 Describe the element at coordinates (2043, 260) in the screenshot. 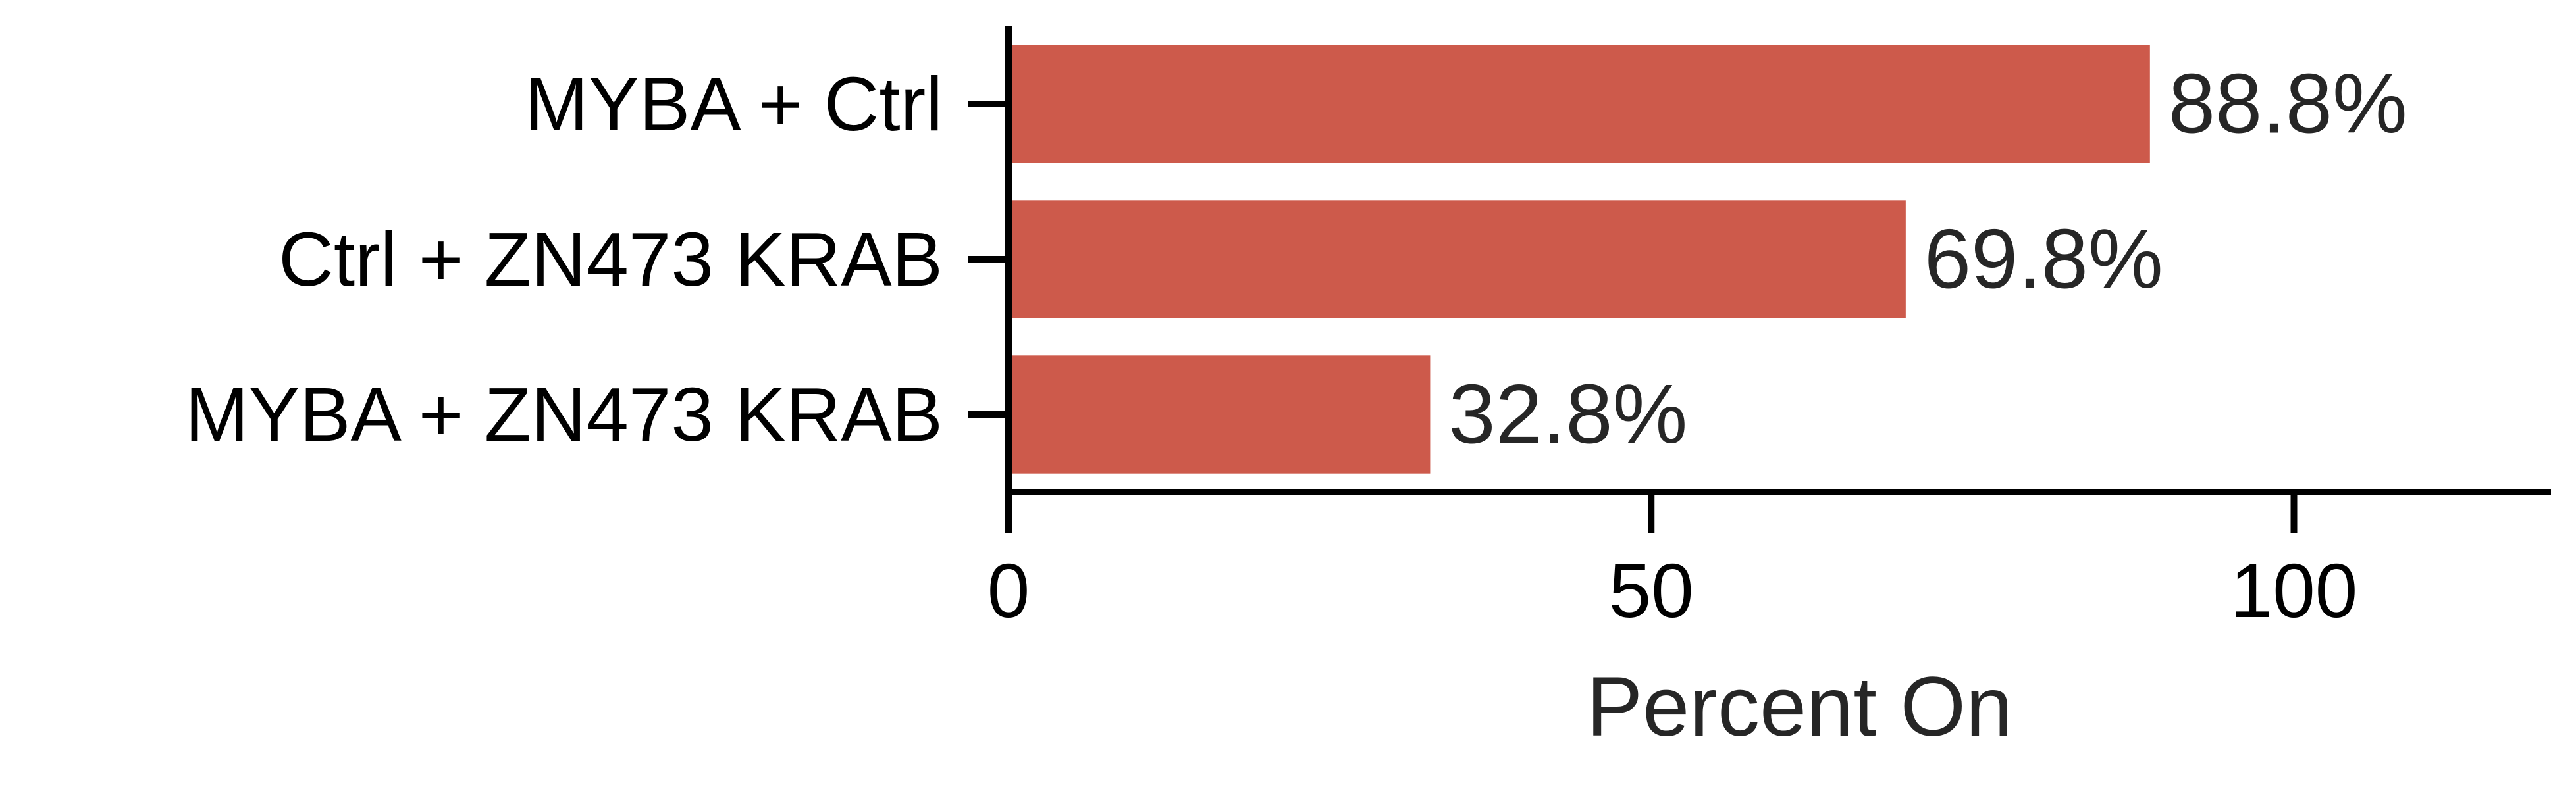

I see `bar-value-label: 69.8%` at that location.